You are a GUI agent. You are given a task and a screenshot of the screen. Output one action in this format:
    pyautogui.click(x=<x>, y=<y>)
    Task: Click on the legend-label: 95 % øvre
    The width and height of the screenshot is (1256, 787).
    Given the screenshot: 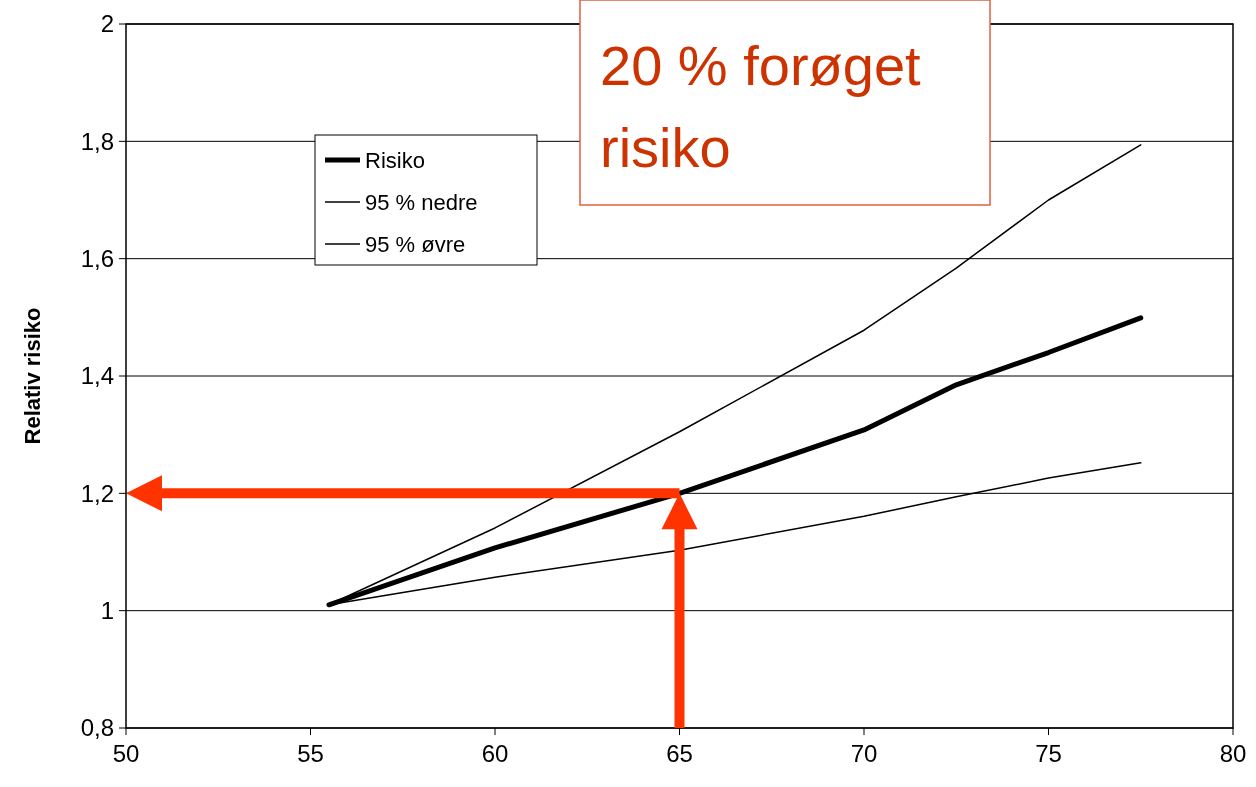 What is the action you would take?
    pyautogui.click(x=415, y=244)
    